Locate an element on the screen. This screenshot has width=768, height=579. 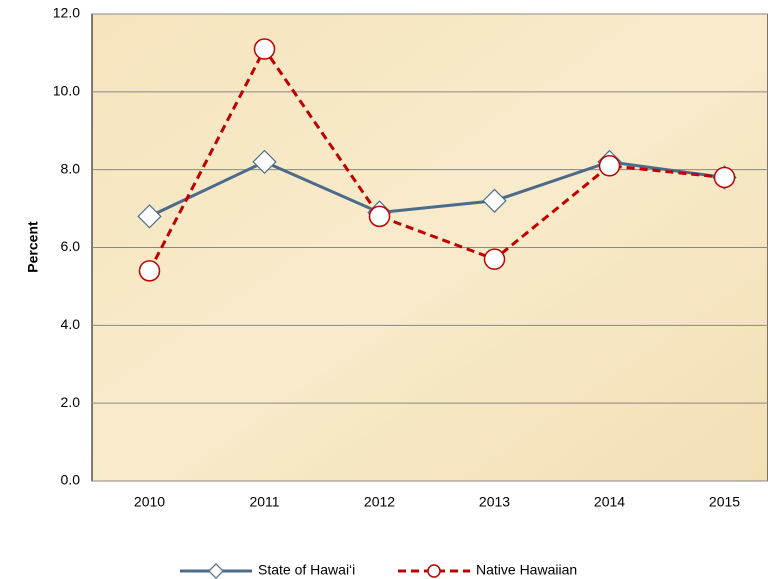
y-tick-label: 4.0 is located at coordinates (71, 324).